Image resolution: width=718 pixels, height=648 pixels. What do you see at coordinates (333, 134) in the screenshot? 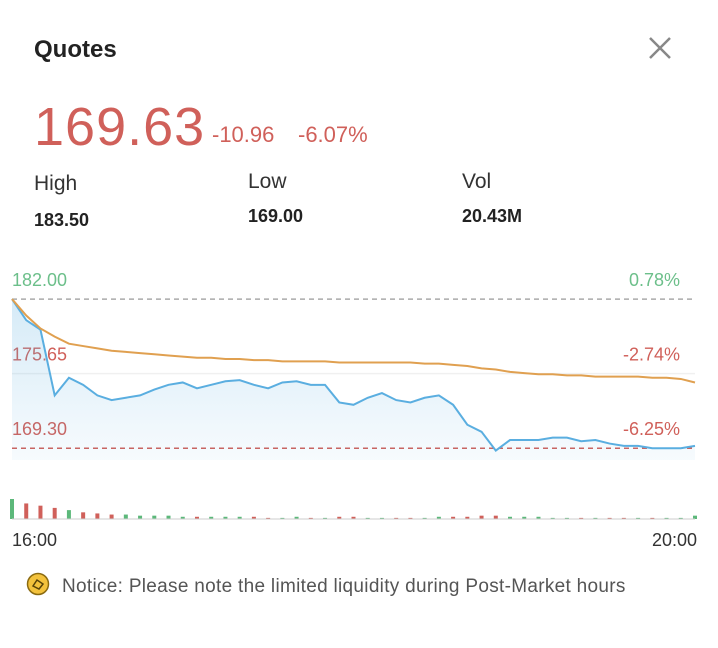
I see `change-pct: -6.07%` at bounding box center [333, 134].